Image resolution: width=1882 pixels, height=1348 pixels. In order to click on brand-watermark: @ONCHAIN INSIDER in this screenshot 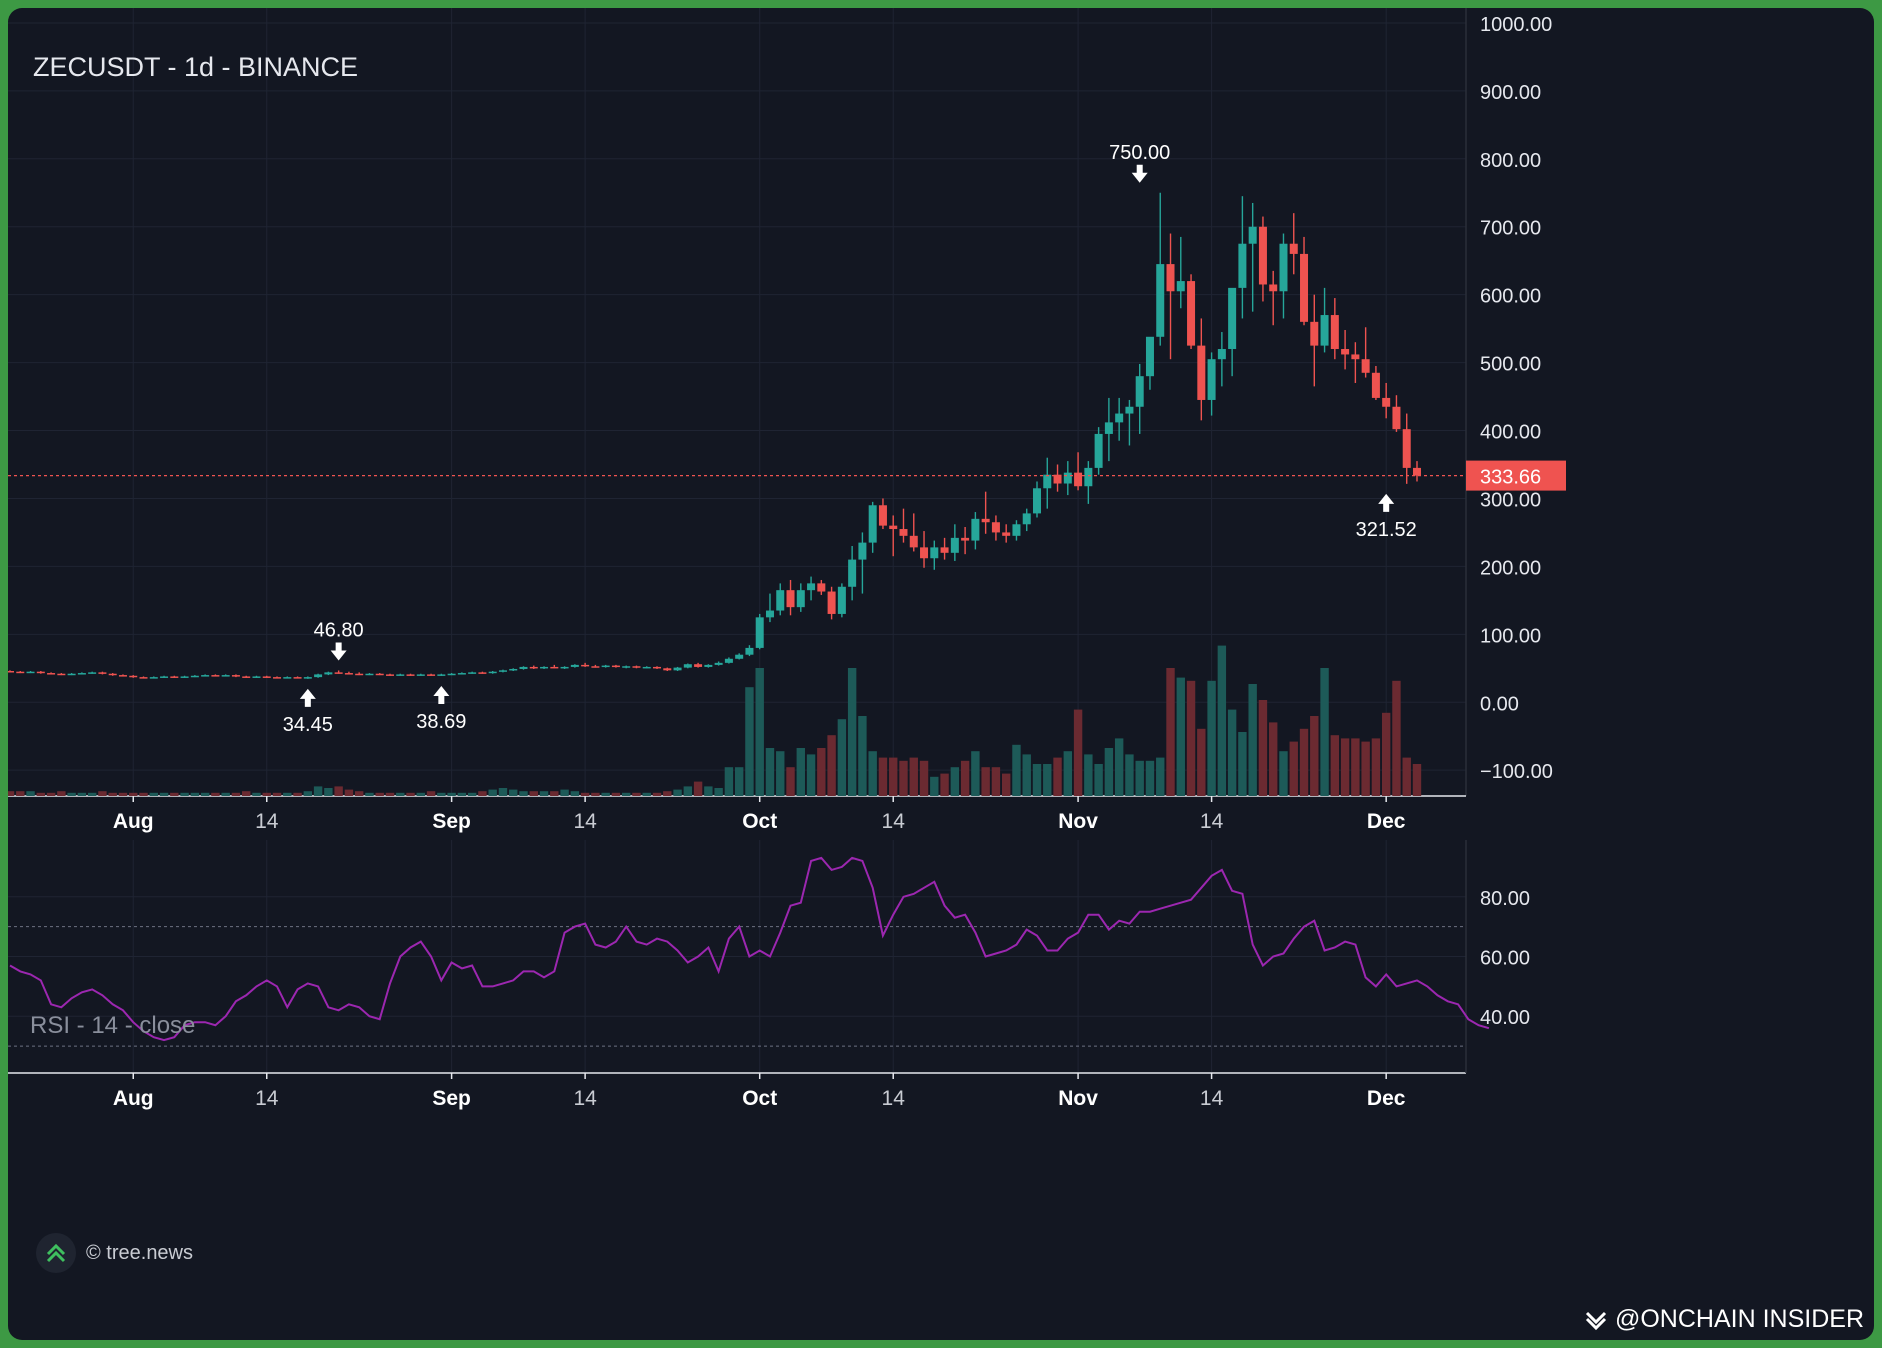, I will do `click(1723, 1319)`.